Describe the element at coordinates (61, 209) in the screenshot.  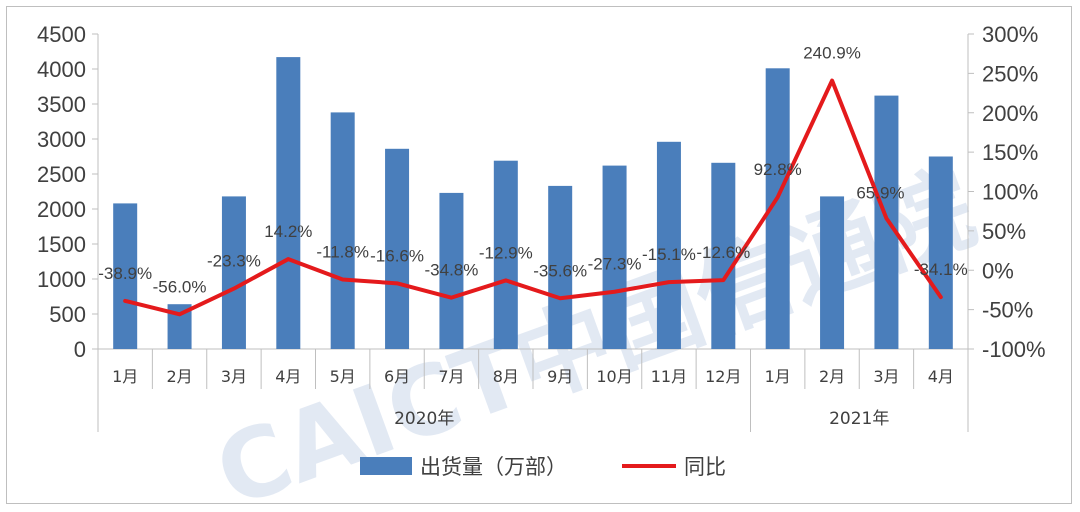
I see `y-left-tick-label: 2000` at that location.